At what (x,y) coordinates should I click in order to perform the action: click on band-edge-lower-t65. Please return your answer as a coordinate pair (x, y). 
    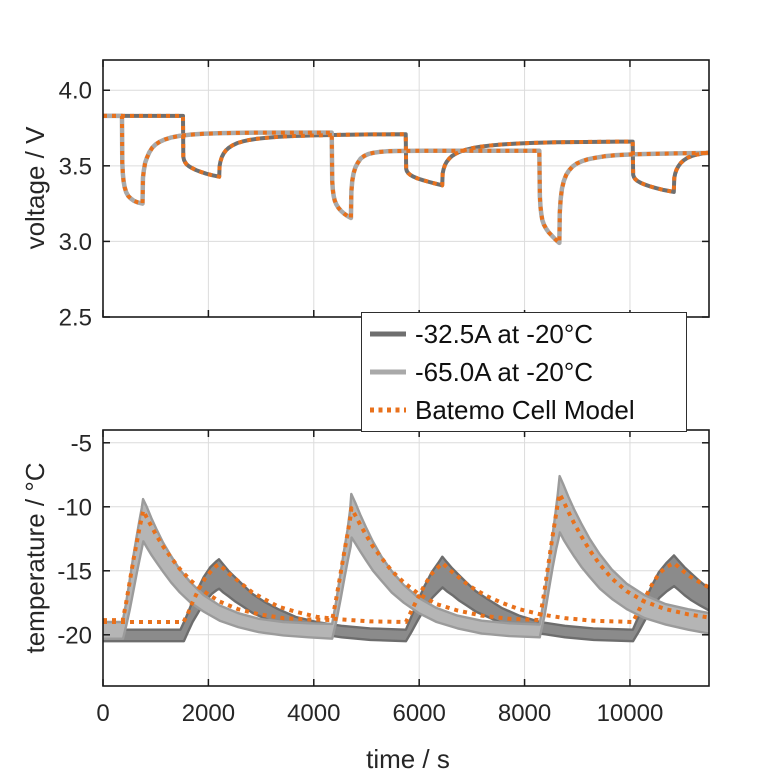
    Looking at the image, I should click on (406, 585).